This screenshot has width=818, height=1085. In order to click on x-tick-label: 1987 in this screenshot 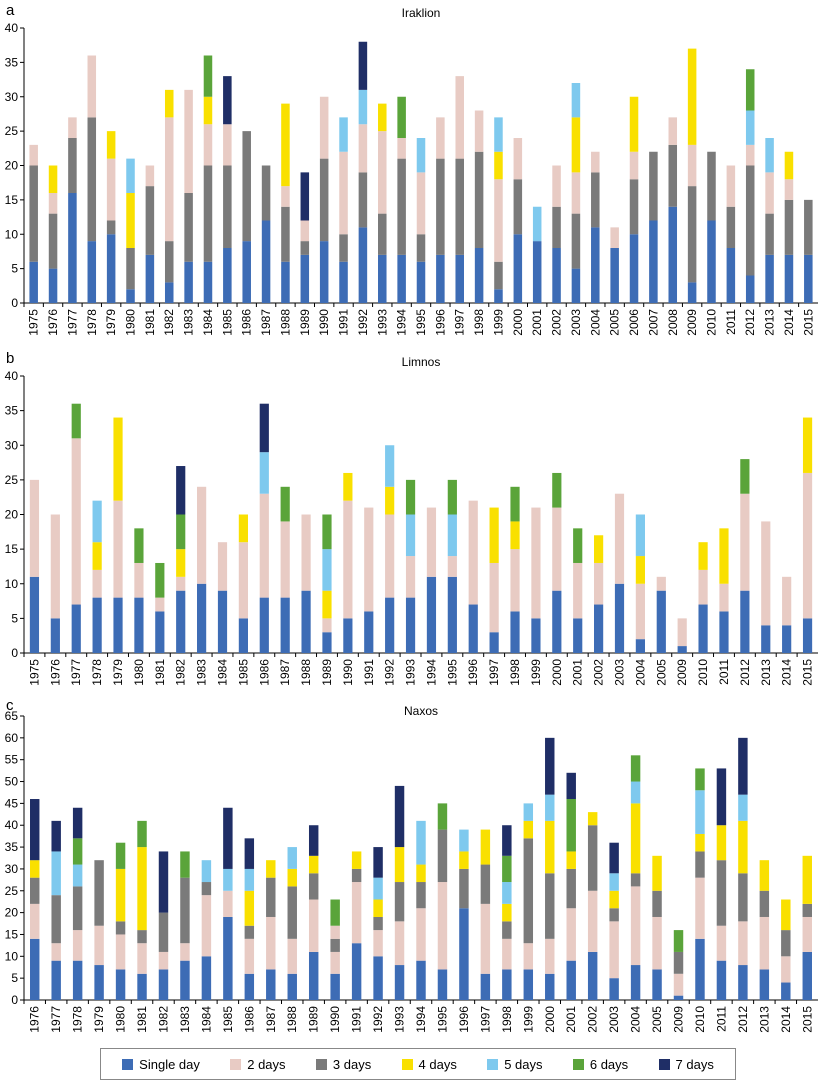, I will do `click(266, 322)`.